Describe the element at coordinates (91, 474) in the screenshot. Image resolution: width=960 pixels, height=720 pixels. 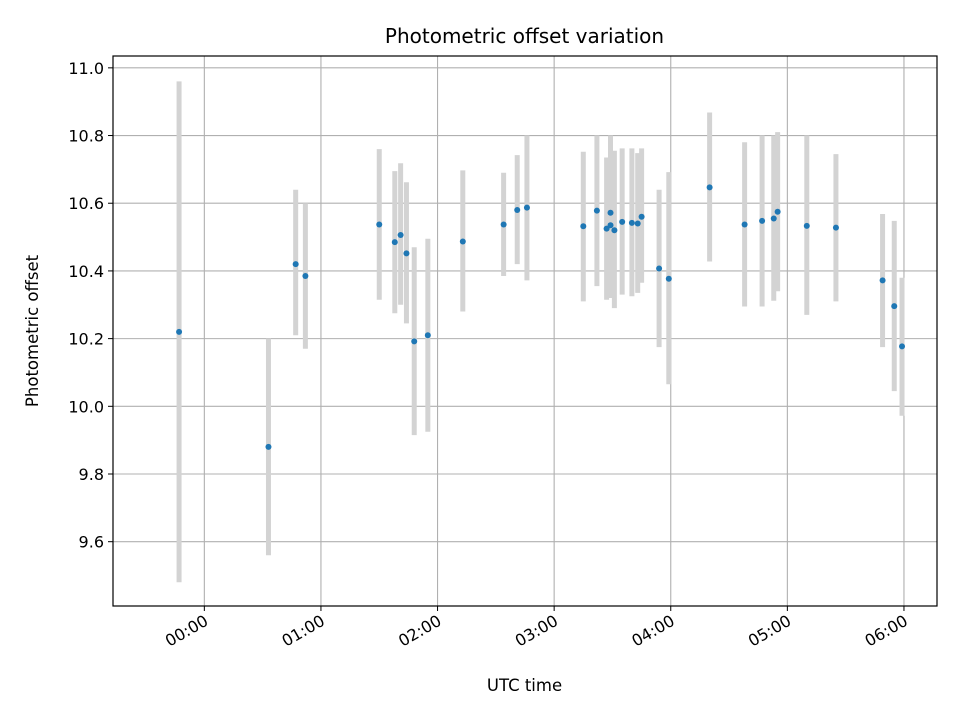
I see `y-tick-label: 9.8` at that location.